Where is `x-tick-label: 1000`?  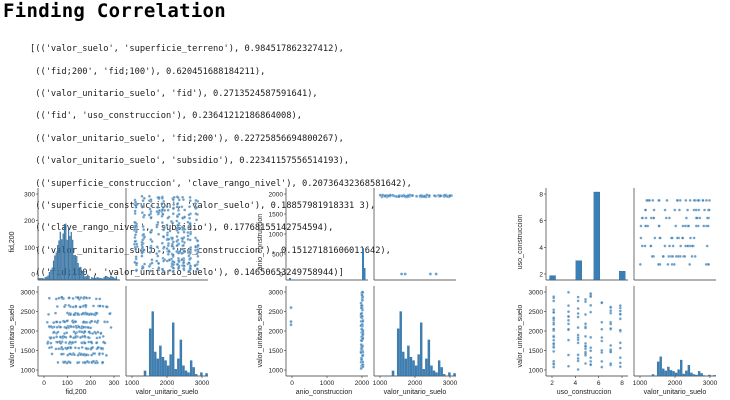 x-tick-label: 1000 is located at coordinates (132, 383).